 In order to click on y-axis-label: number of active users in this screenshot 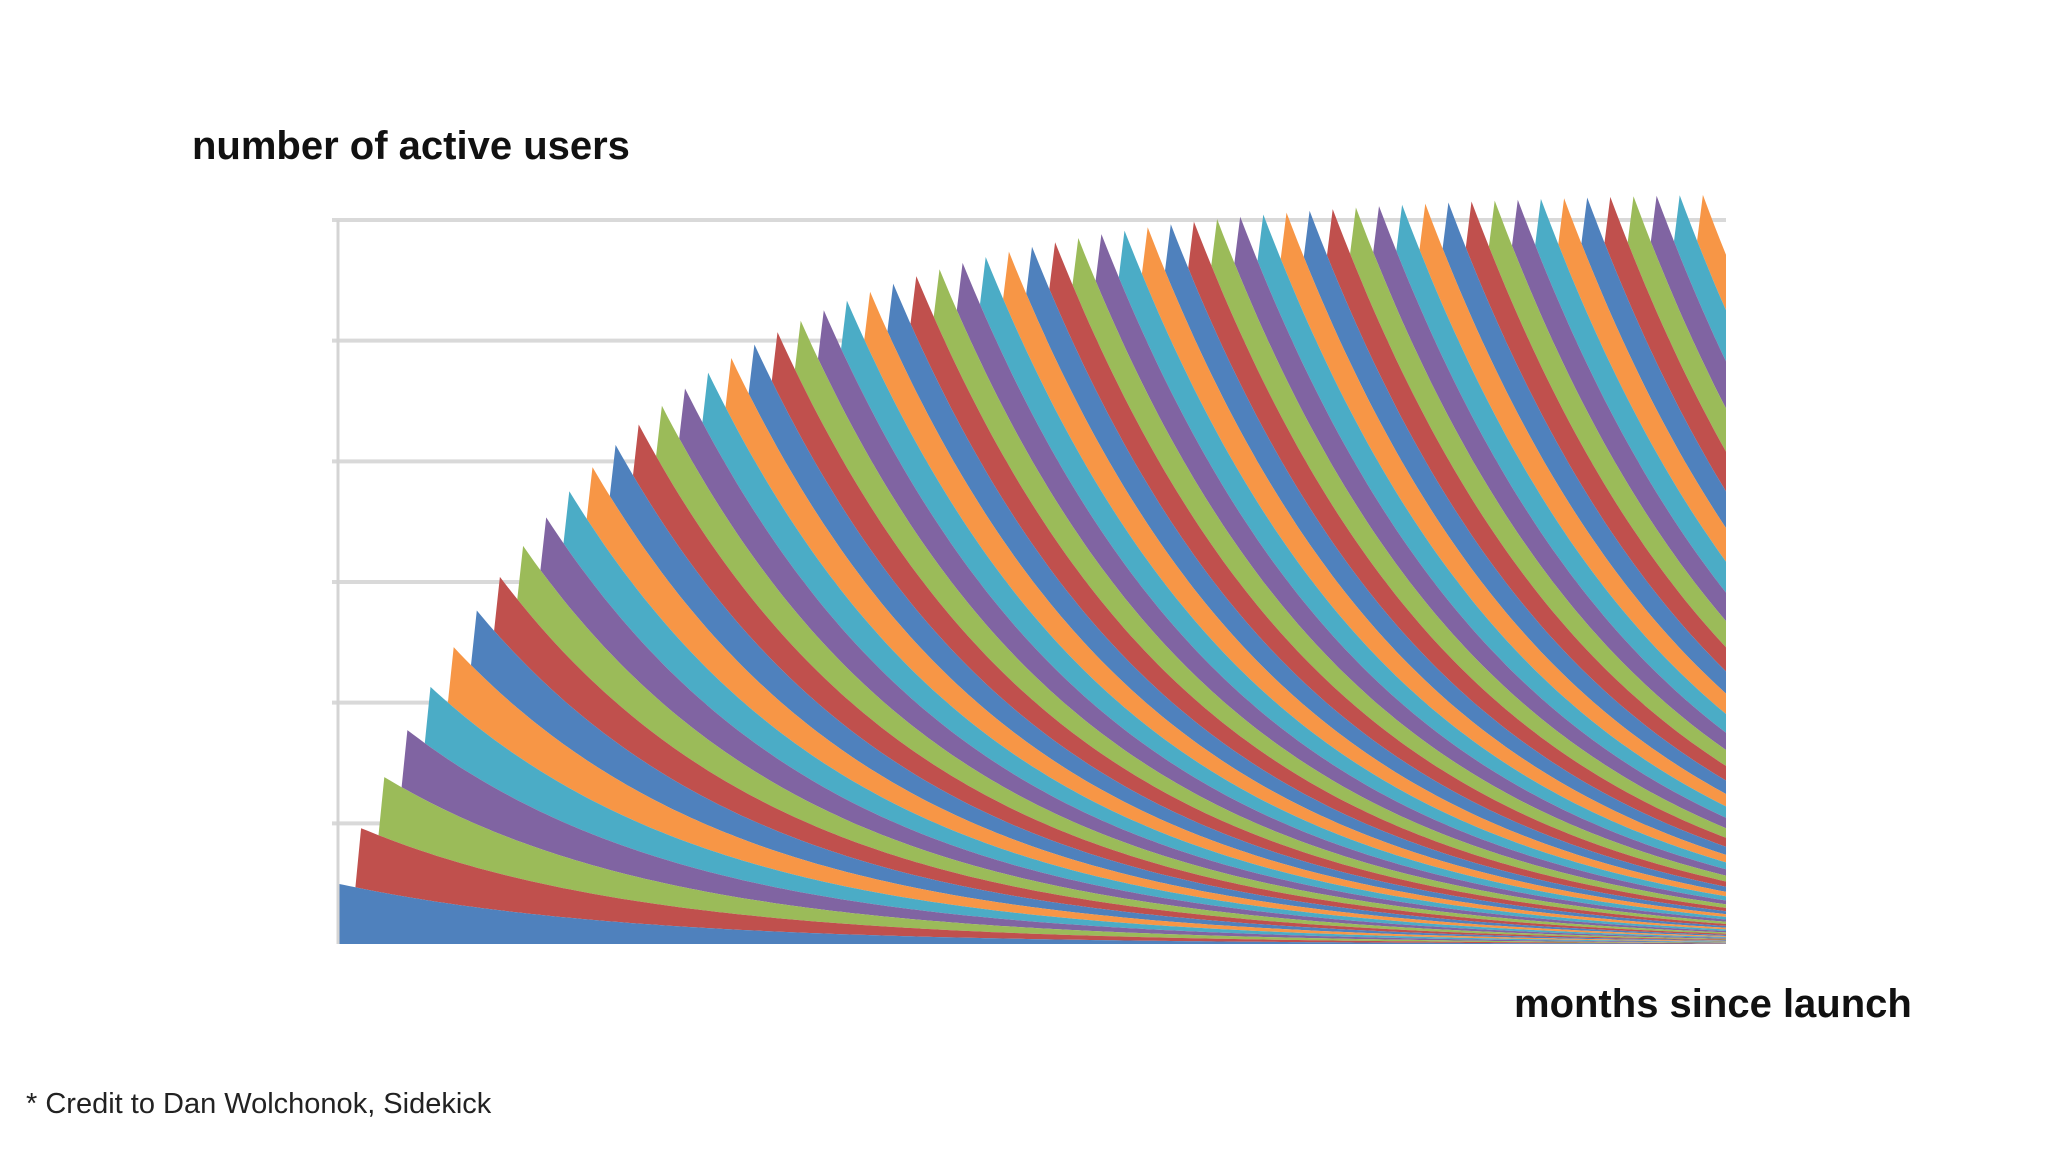, I will do `click(411, 146)`.